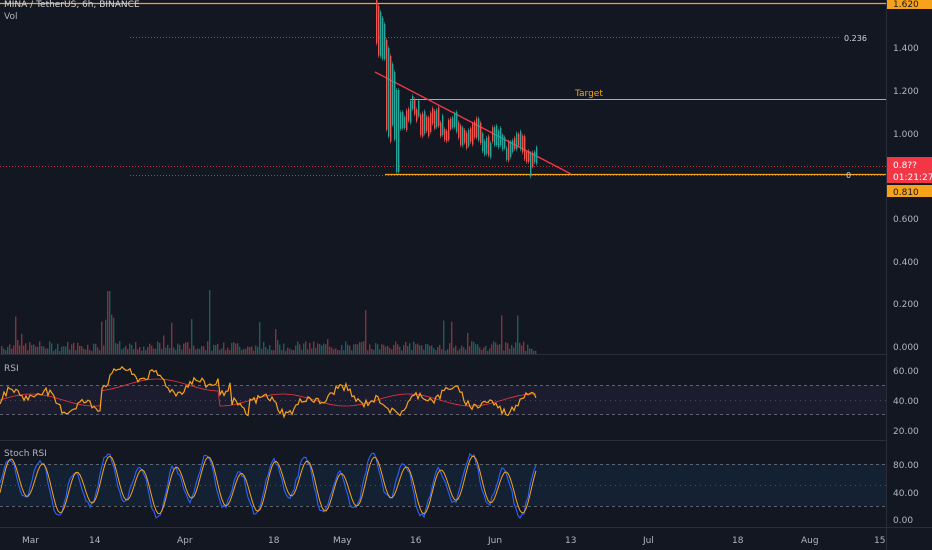  I want to click on top-level-badge, so click(909, 4).